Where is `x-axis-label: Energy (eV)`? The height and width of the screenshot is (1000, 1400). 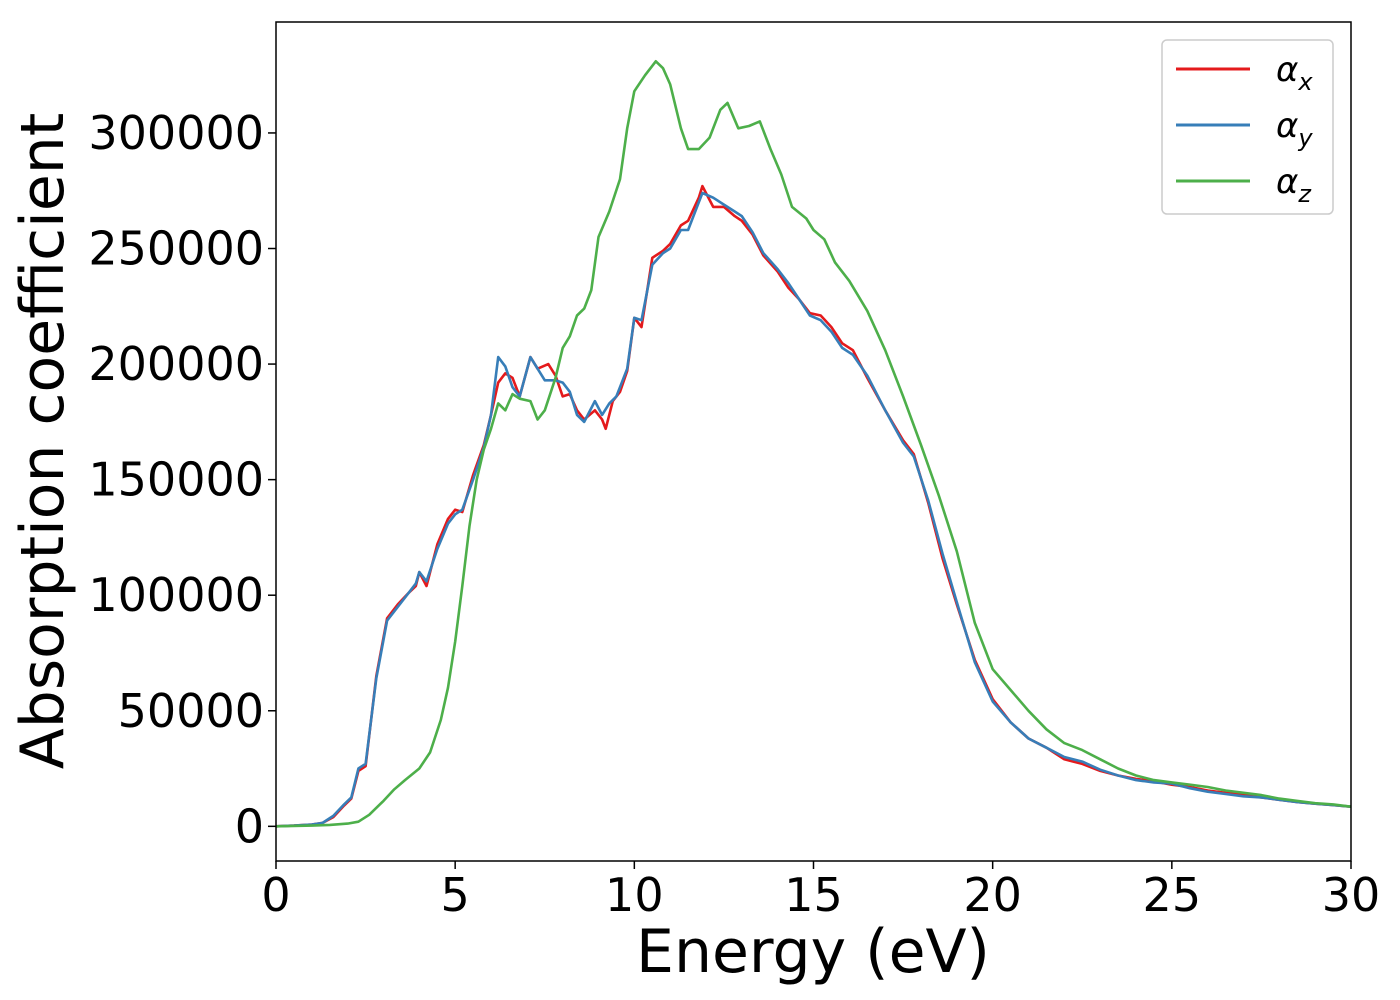 x-axis-label: Energy (eV) is located at coordinates (813, 952).